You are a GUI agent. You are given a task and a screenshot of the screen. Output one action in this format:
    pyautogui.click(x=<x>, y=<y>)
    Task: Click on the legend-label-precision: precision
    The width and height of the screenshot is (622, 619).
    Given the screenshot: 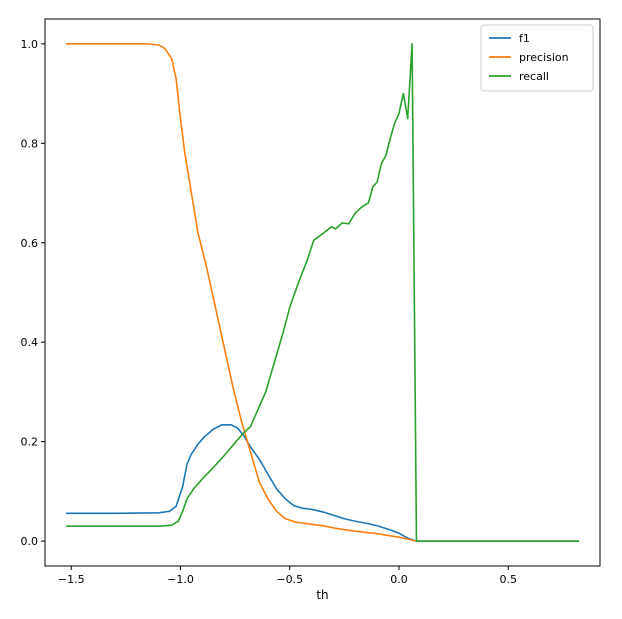 What is the action you would take?
    pyautogui.click(x=544, y=57)
    